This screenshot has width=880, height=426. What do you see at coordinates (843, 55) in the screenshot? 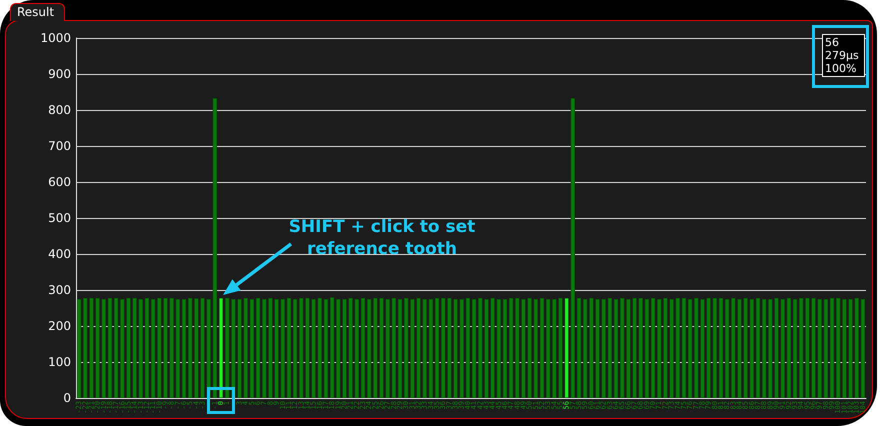
I see `annotation: 56 279µs 100%` at bounding box center [843, 55].